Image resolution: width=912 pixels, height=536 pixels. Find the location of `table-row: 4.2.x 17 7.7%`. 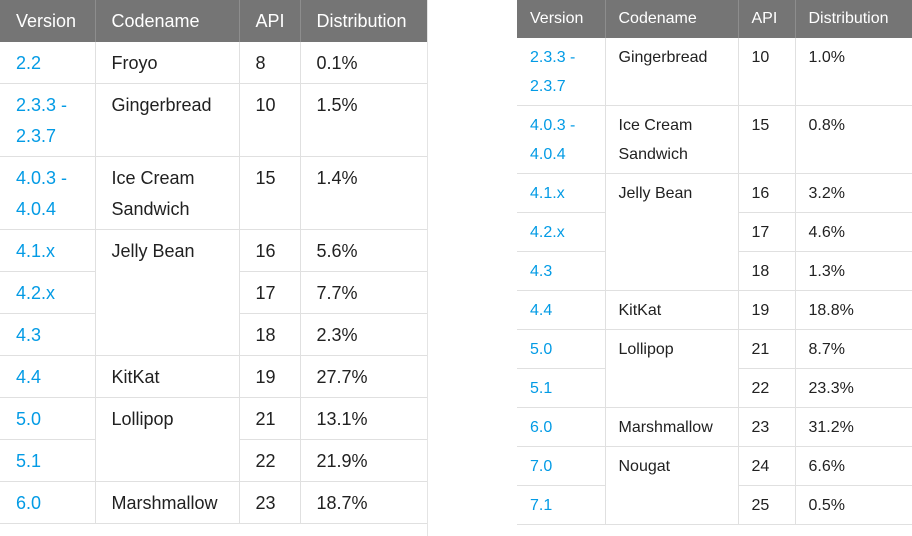

table-row: 4.2.x 17 7.7% is located at coordinates (213, 292).